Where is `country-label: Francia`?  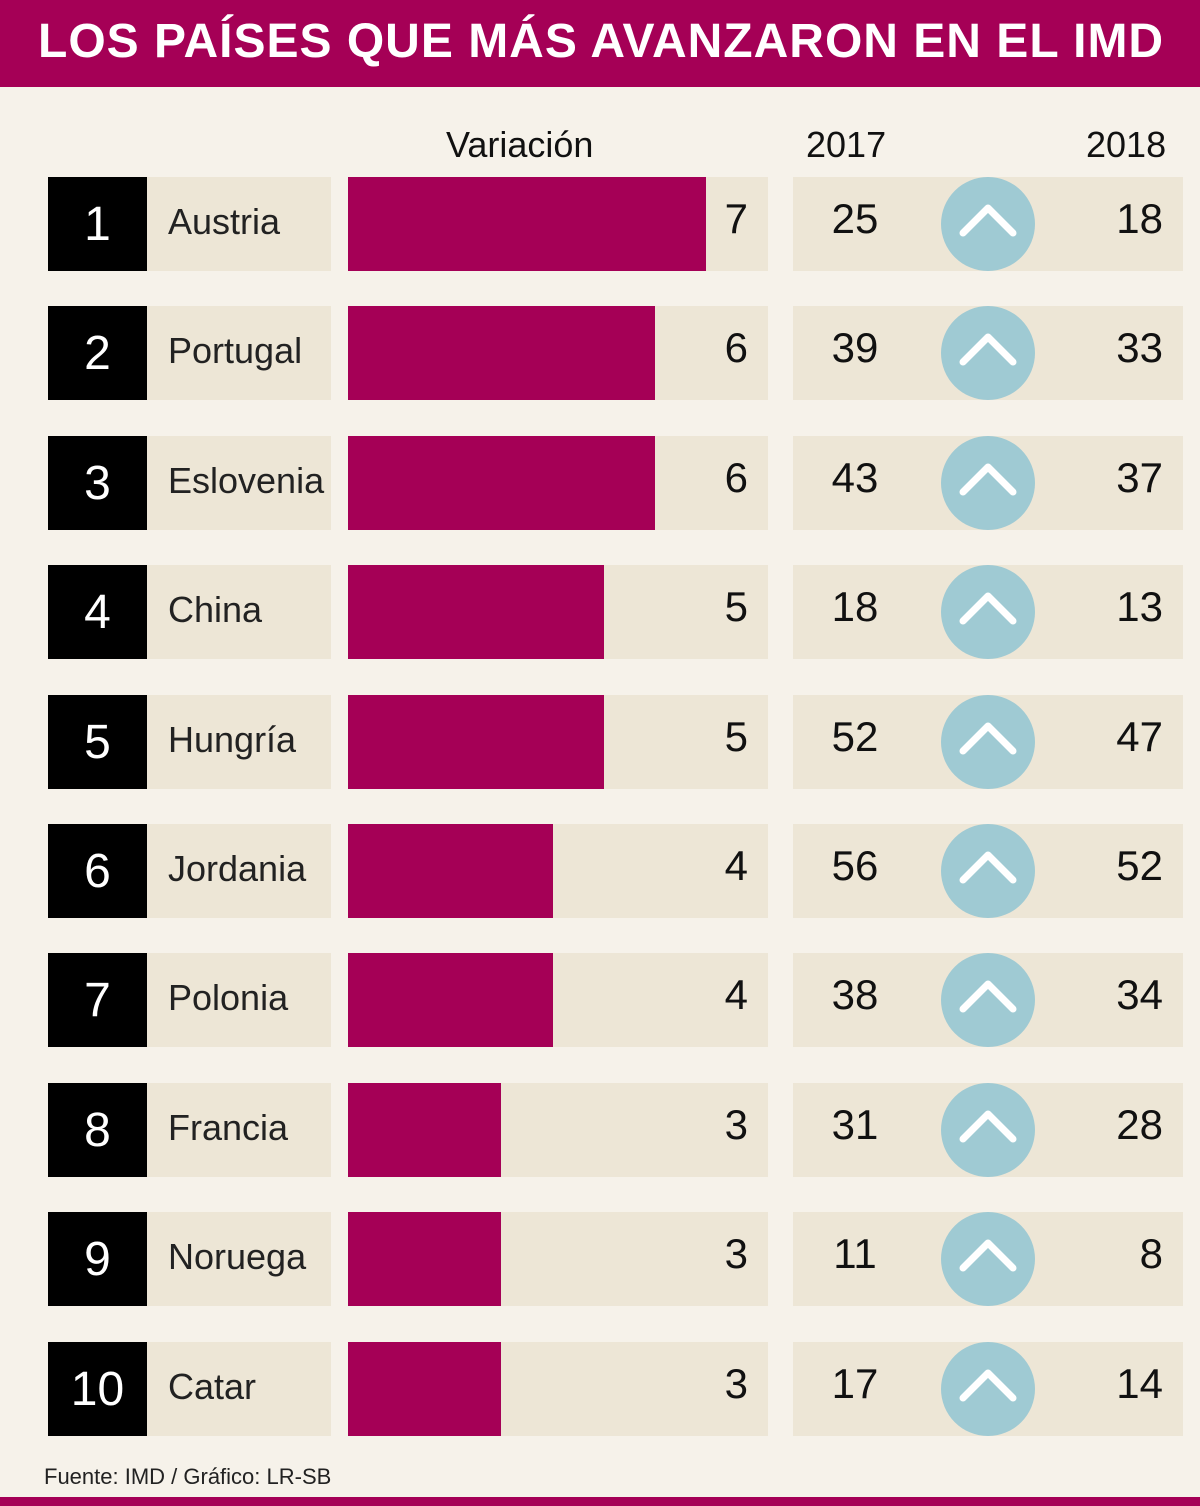
country-label: Francia is located at coordinates (228, 1127).